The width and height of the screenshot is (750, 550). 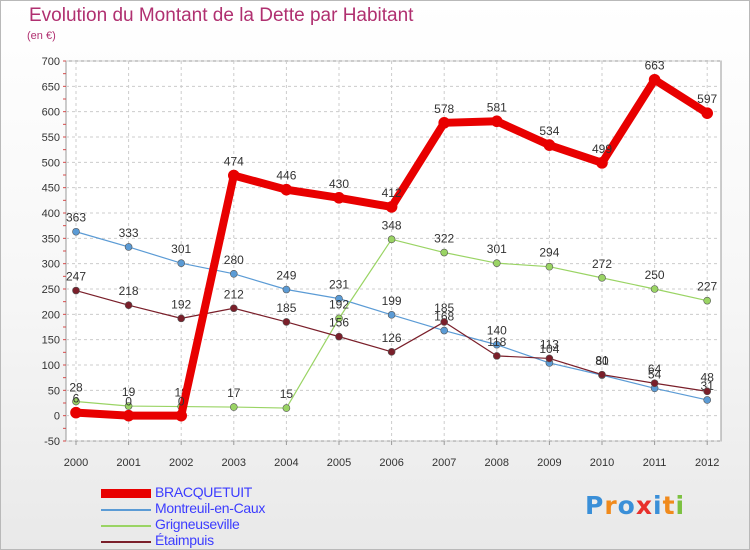 What do you see at coordinates (602, 463) in the screenshot?
I see `x-tick-label: 2010` at bounding box center [602, 463].